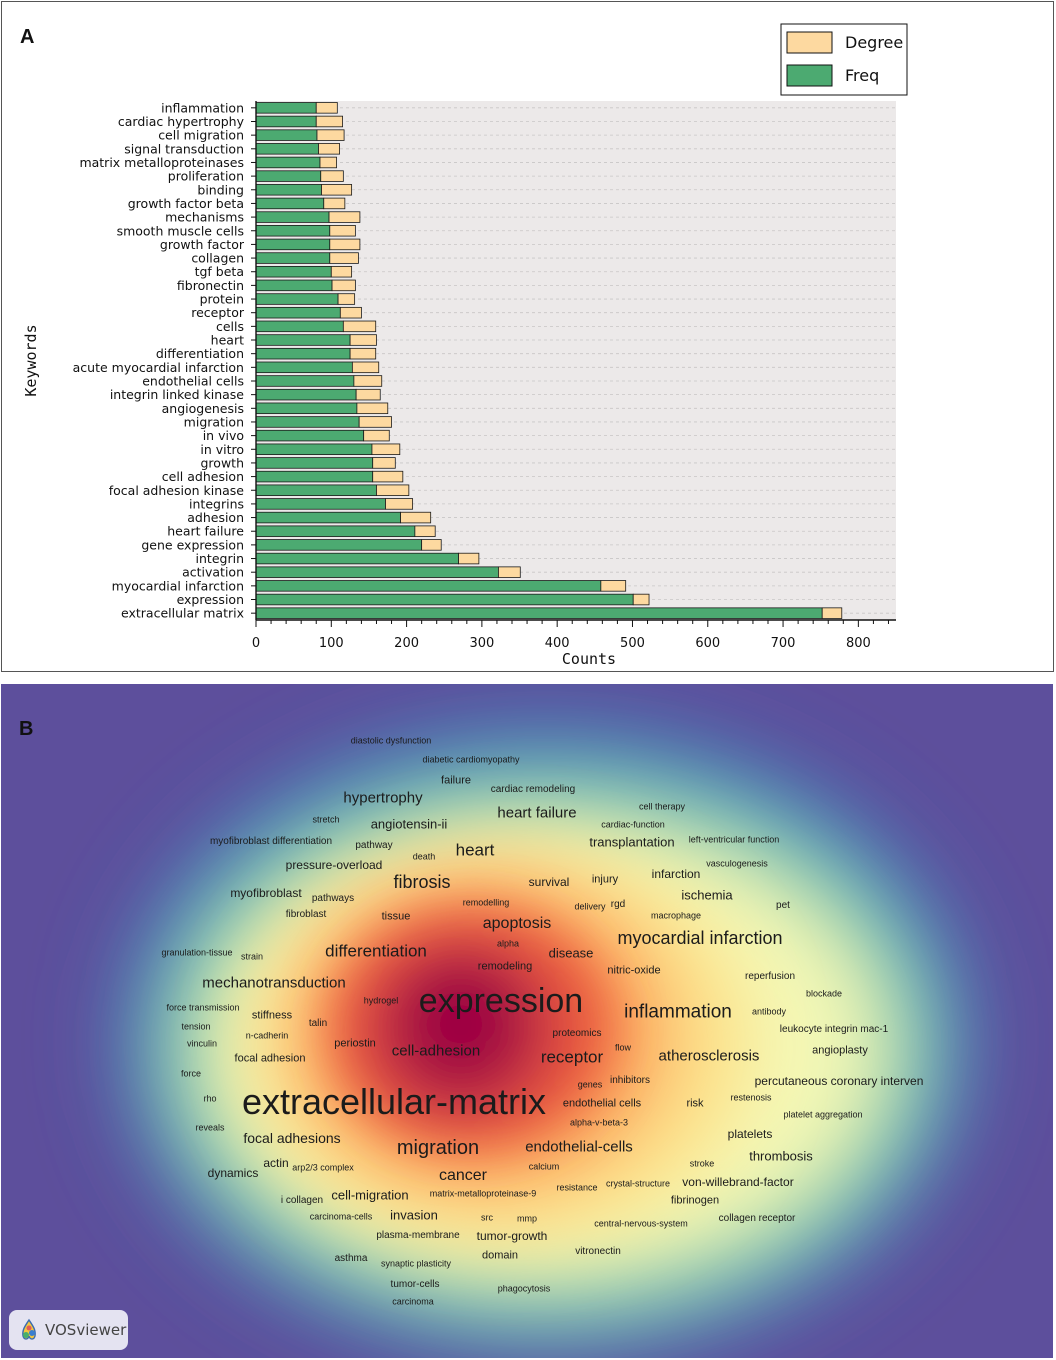 The height and width of the screenshot is (1360, 1056). What do you see at coordinates (326, 108) in the screenshot?
I see `bar-degree-inflammation` at bounding box center [326, 108].